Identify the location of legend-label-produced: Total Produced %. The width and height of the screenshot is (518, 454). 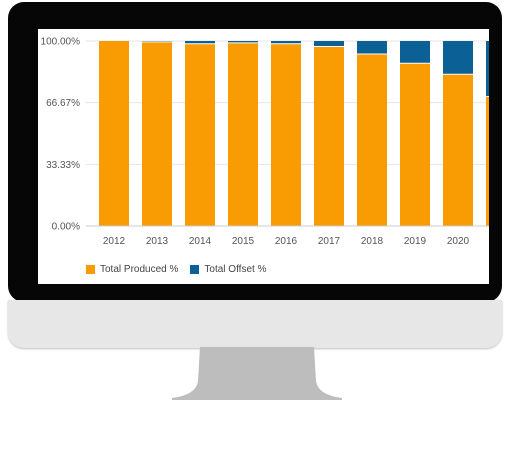
(139, 269).